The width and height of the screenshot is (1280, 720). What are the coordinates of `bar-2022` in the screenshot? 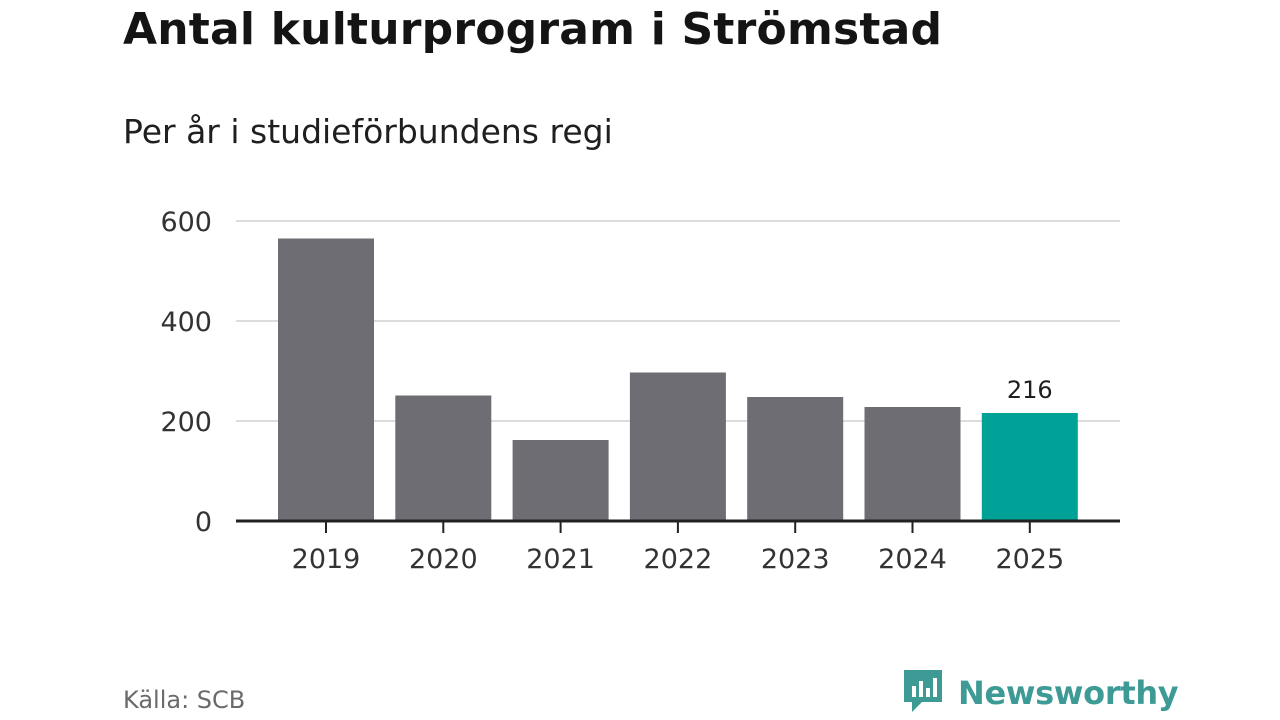 It's located at (677, 446).